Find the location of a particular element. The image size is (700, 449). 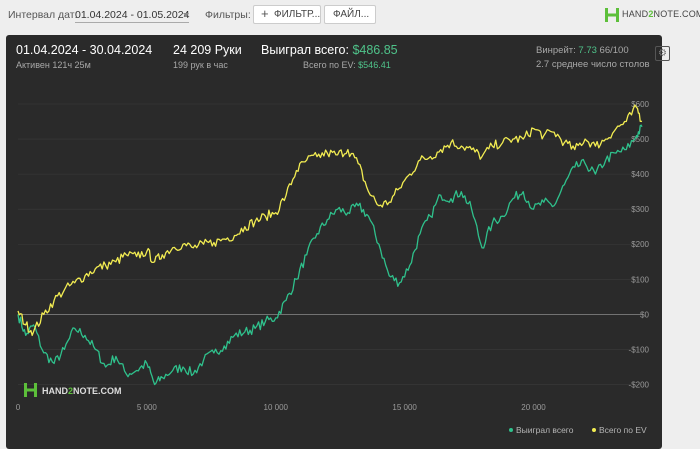

winrate: Винрейт: 7.73 66/100 is located at coordinates (582, 50).